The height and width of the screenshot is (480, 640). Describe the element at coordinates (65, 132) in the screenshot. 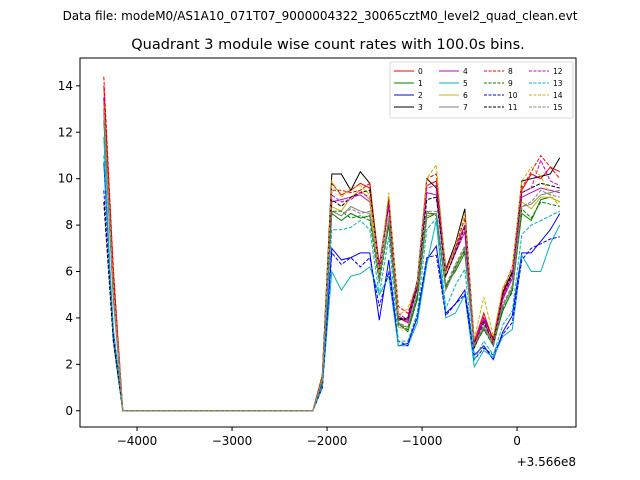

I see `y-tick-label: 12` at that location.